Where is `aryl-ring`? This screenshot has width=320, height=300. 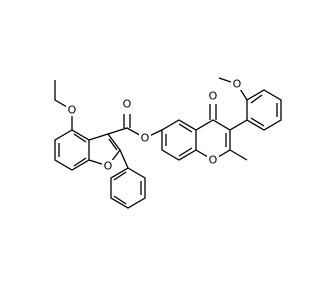 aryl-ring is located at coordinates (264, 110).